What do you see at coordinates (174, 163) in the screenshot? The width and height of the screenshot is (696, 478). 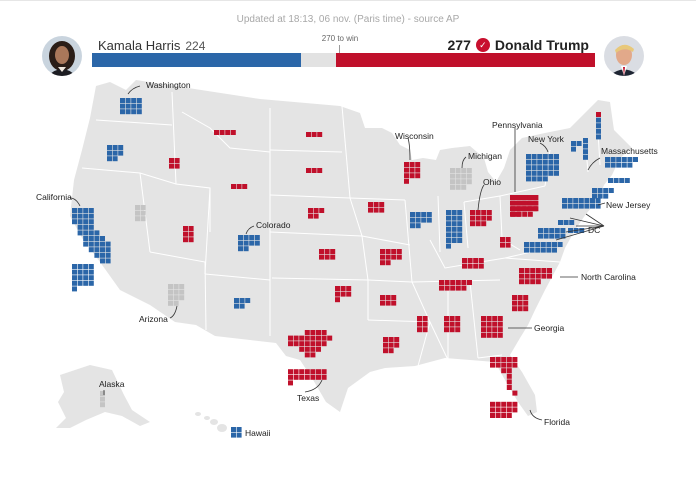 I see `state-cells-id` at bounding box center [174, 163].